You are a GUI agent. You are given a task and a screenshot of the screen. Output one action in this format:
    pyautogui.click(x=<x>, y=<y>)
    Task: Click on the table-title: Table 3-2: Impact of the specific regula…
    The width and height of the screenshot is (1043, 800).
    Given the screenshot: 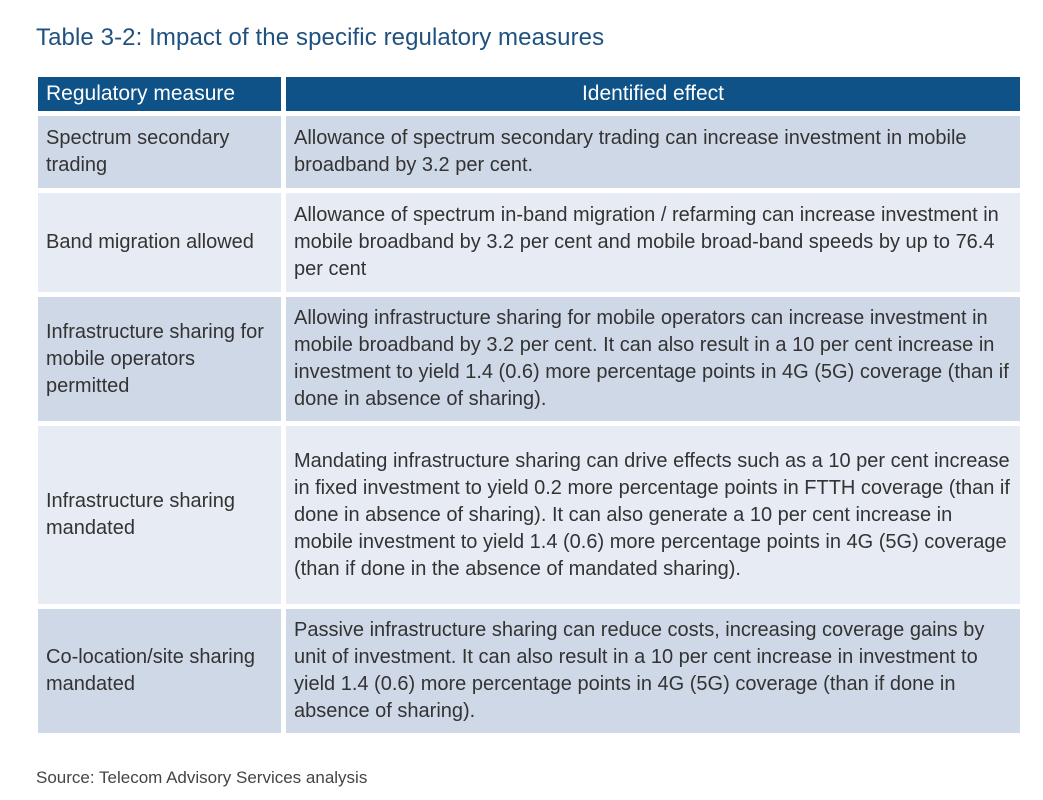 What is the action you would take?
    pyautogui.click(x=320, y=37)
    